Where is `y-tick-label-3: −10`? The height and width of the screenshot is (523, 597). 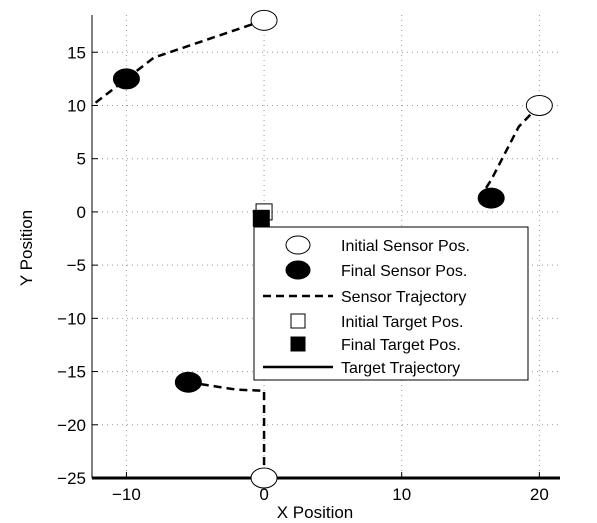 y-tick-label-3: −10 is located at coordinates (71, 318).